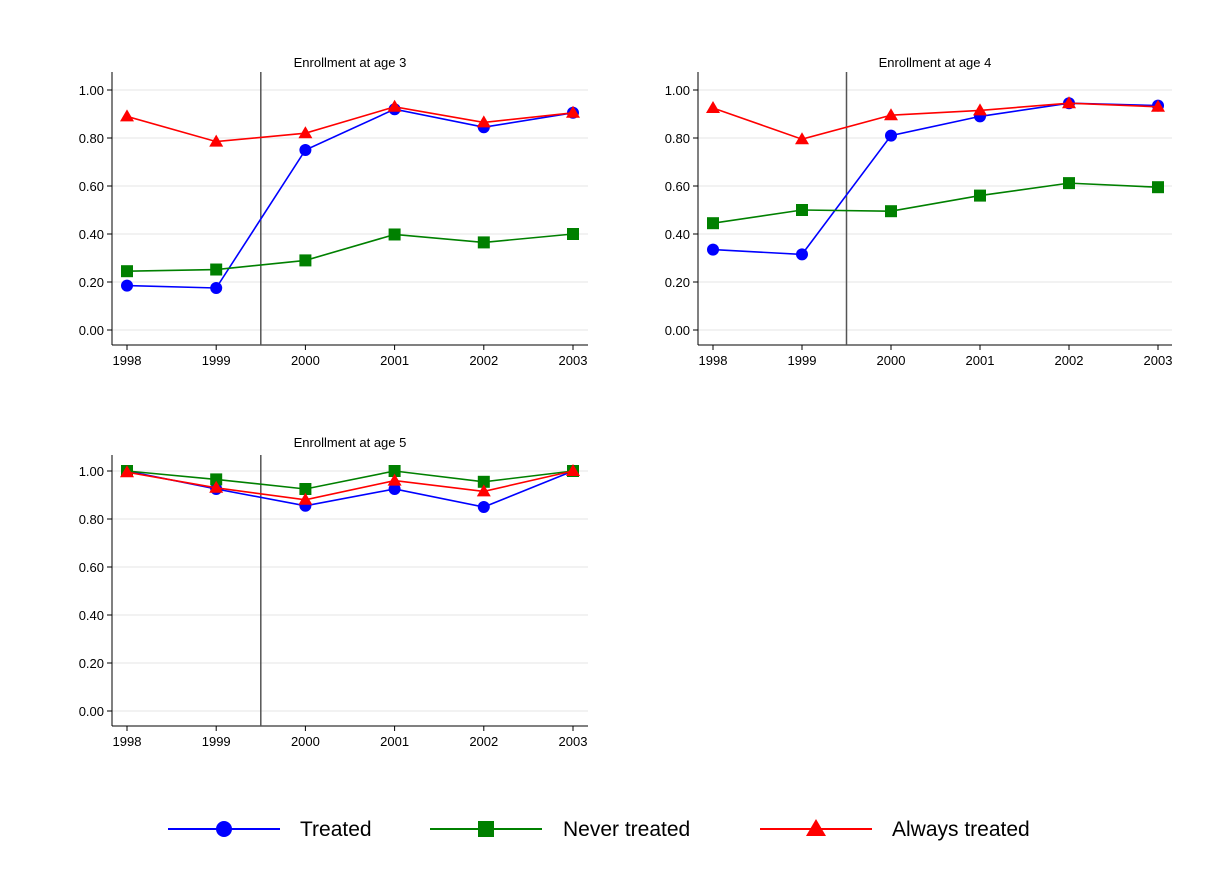 This screenshot has width=1207, height=879. What do you see at coordinates (560, 829) in the screenshot?
I see `legend-item-never-treated: Never treated` at bounding box center [560, 829].